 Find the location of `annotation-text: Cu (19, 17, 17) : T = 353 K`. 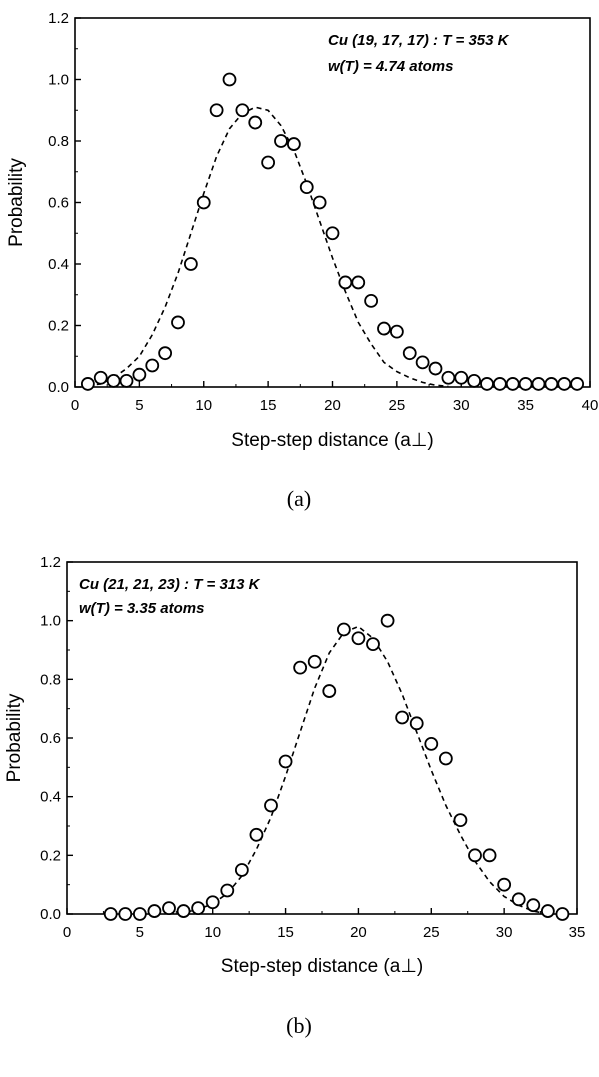

annotation-text: Cu (19, 17, 17) : T = 353 K is located at coordinates (419, 40).